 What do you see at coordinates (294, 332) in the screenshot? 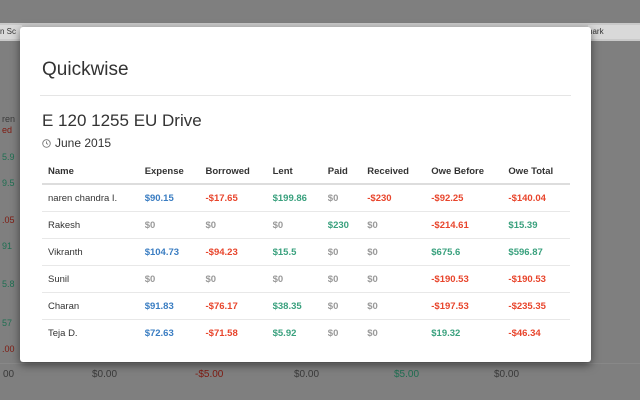
I see `cell-lent: $5.92` at bounding box center [294, 332].